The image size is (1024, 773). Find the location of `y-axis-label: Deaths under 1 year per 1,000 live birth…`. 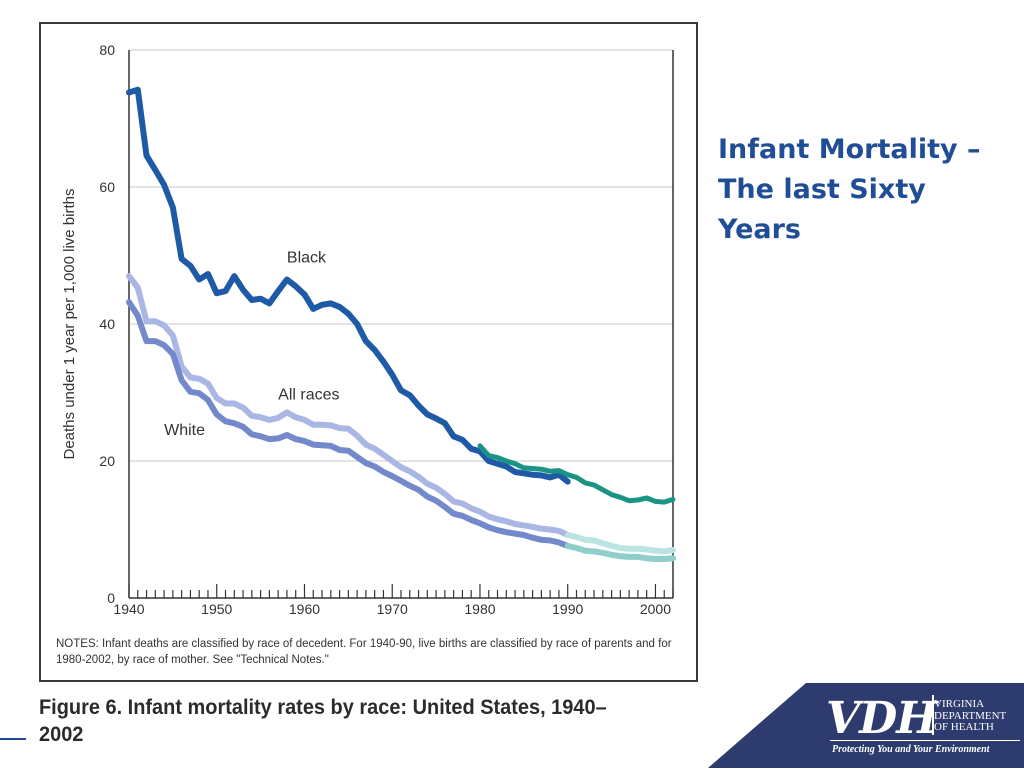

y-axis-label: Deaths under 1 year per 1,000 live birth… is located at coordinates (69, 324).